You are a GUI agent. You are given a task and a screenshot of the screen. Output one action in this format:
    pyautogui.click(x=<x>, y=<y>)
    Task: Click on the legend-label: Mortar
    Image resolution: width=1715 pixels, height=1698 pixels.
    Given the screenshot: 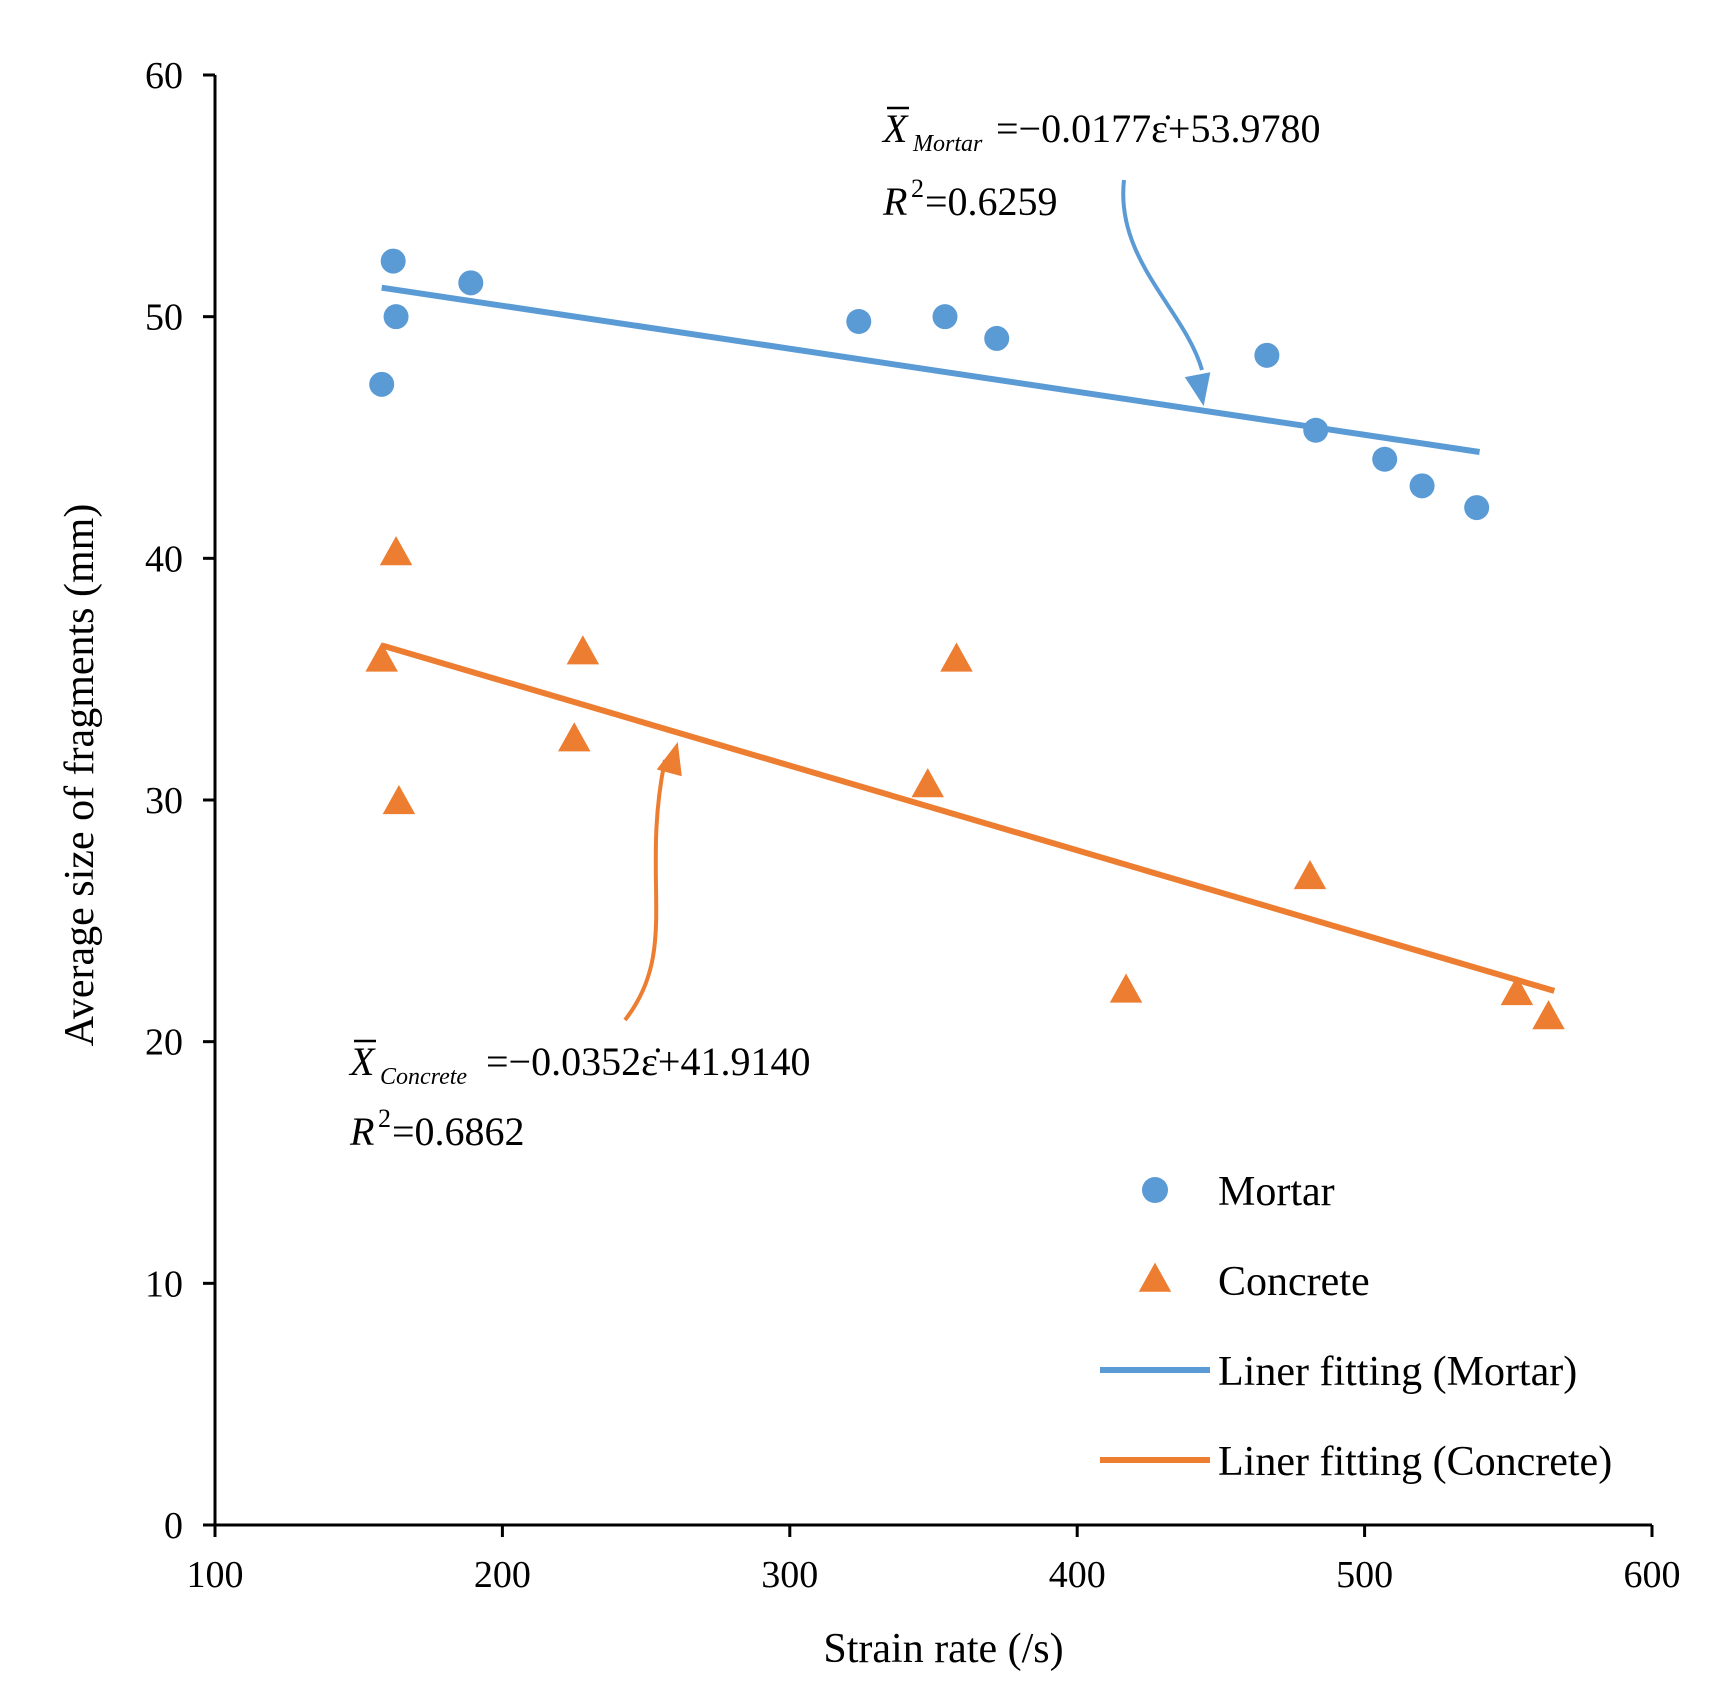 What is the action you would take?
    pyautogui.click(x=1276, y=1192)
    